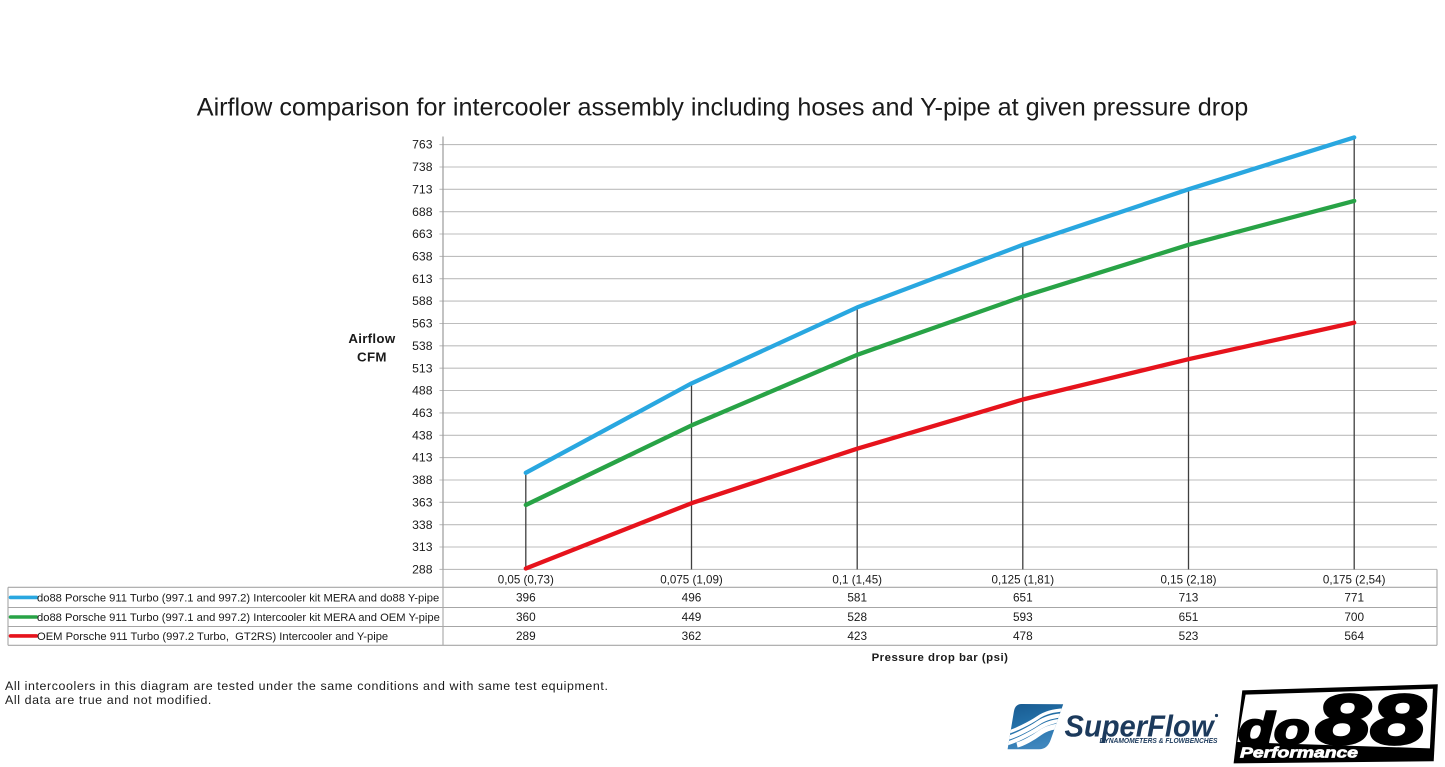 The image size is (1445, 767). Describe the element at coordinates (1354, 598) in the screenshot. I see `svg-text: 771` at that location.